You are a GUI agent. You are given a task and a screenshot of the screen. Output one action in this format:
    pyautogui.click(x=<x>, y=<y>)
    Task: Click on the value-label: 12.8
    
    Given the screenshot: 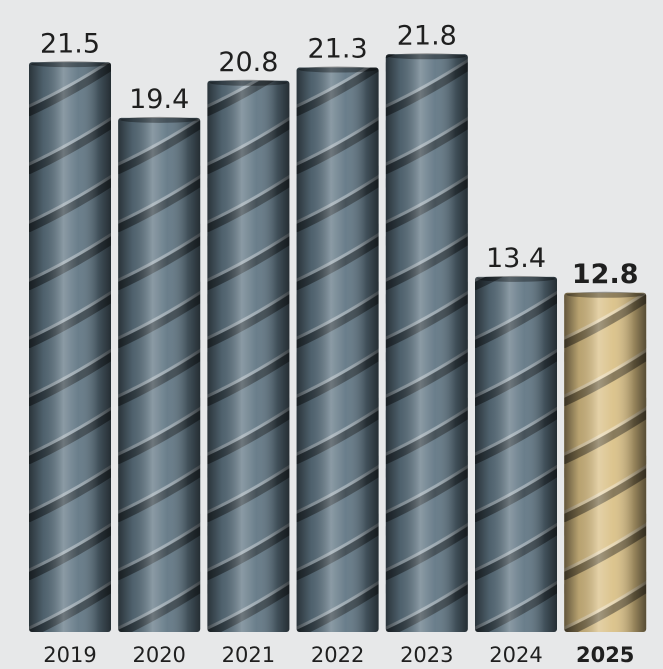 What is the action you would take?
    pyautogui.click(x=605, y=274)
    